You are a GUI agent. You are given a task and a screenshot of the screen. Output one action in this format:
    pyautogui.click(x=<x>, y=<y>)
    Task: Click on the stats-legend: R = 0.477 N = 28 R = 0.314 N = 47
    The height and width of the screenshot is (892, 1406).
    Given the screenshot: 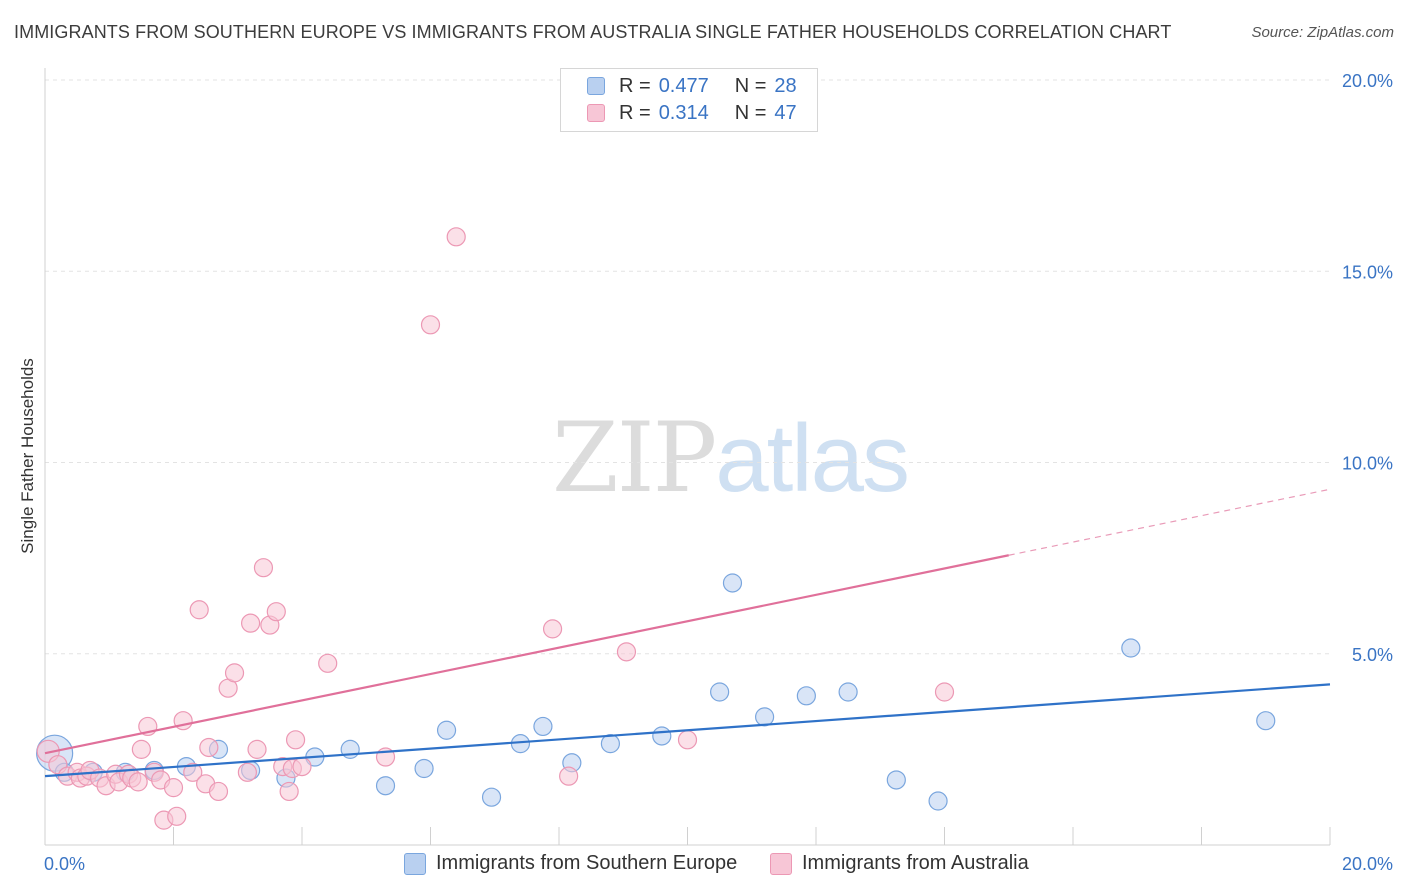 What is the action you would take?
    pyautogui.click(x=689, y=100)
    